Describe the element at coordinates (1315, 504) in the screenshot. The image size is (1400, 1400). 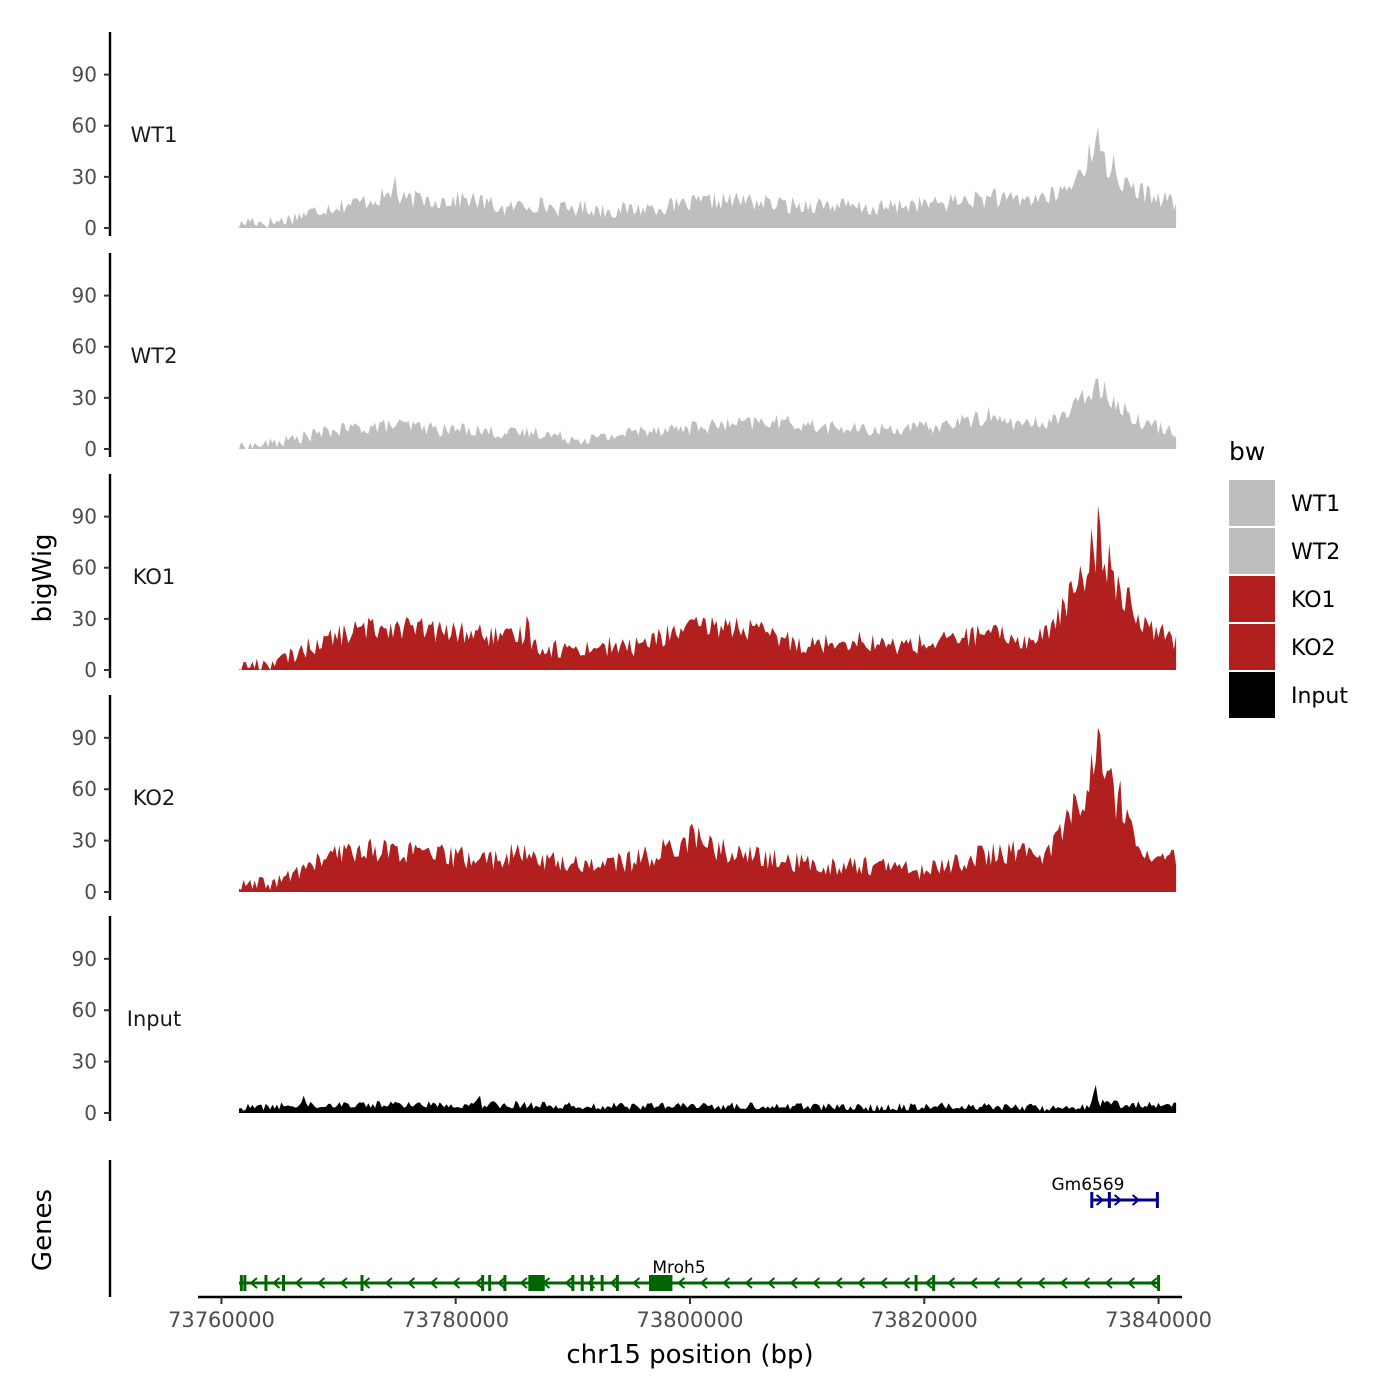
I see `legend-label: WT1` at that location.